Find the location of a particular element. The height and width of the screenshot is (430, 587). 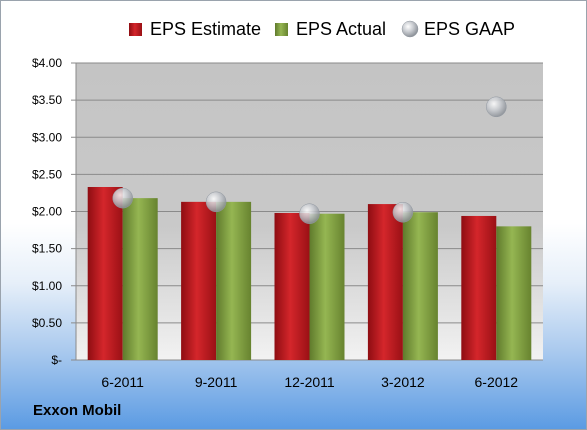

y-tick-label: $0.50 is located at coordinates (47, 323).